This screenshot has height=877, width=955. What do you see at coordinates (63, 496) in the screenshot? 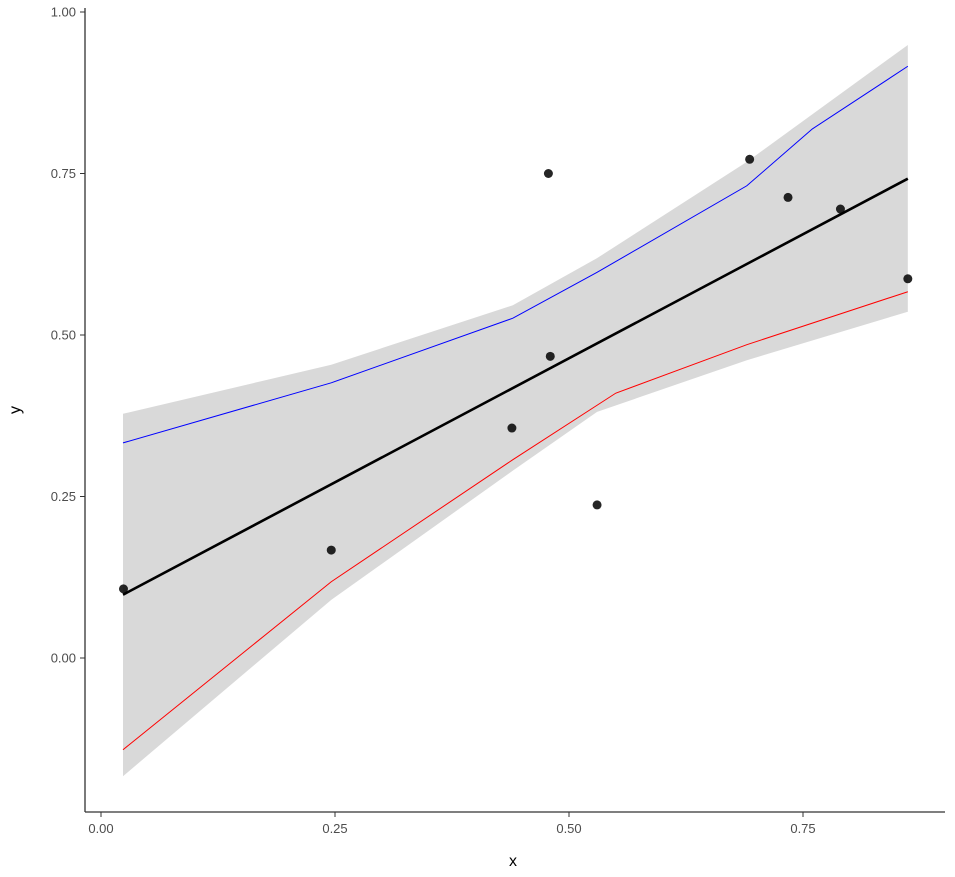
I see `y-tick-label: 0.25` at bounding box center [63, 496].